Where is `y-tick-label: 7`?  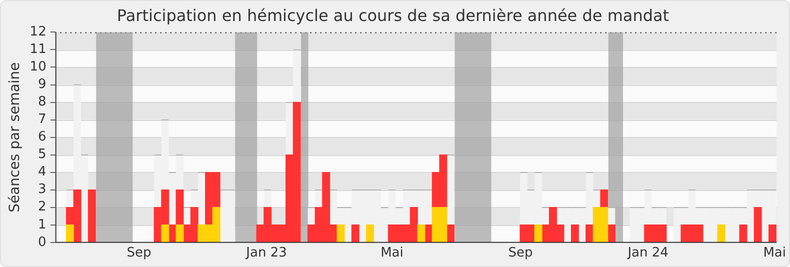 y-tick-label: 7 is located at coordinates (42, 120).